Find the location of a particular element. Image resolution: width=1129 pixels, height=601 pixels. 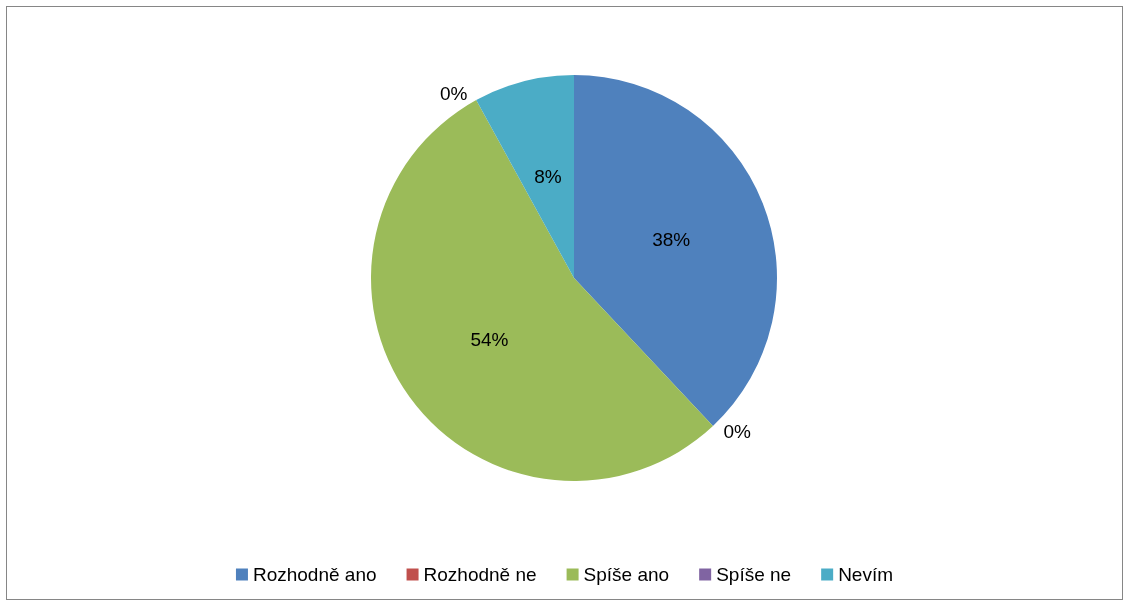

legend-label: Nevím is located at coordinates (866, 574).